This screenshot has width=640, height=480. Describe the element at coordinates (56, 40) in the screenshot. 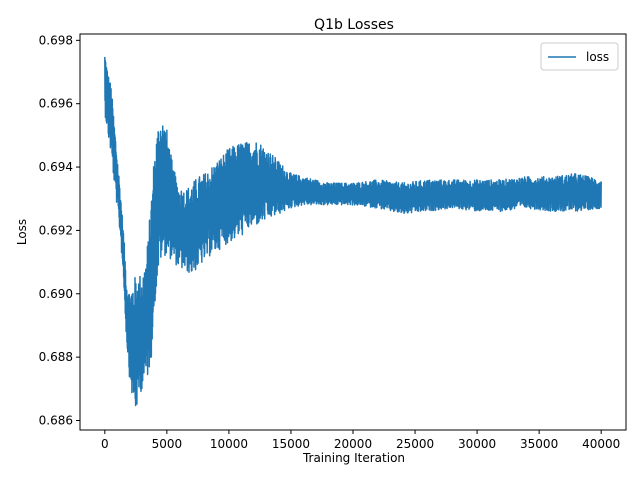

I see `y-tick-label: 0.698` at that location.